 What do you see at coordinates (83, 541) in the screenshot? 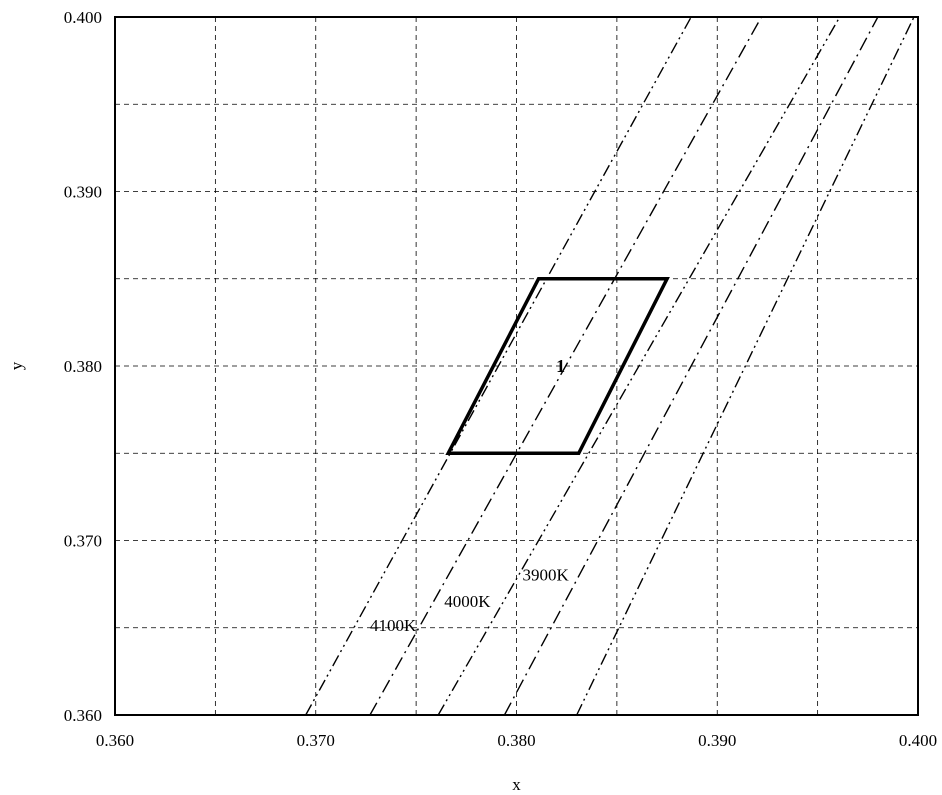
I see `y-tick-label: 0.370` at bounding box center [83, 541].